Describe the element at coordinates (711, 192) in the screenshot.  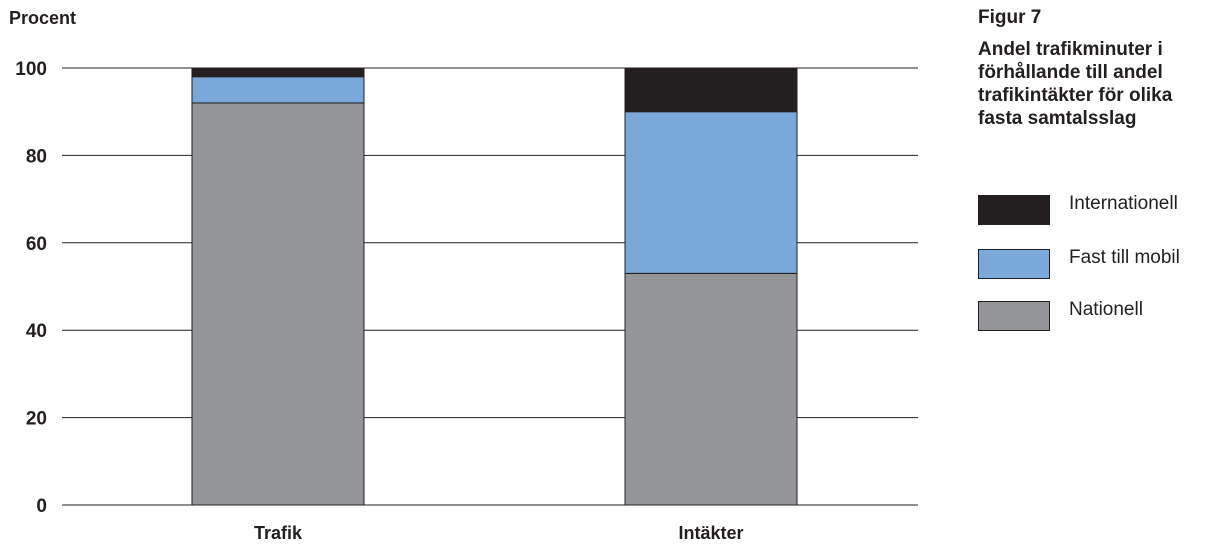
I see `bar-segment-fast-till-mobil-int-kter` at that location.